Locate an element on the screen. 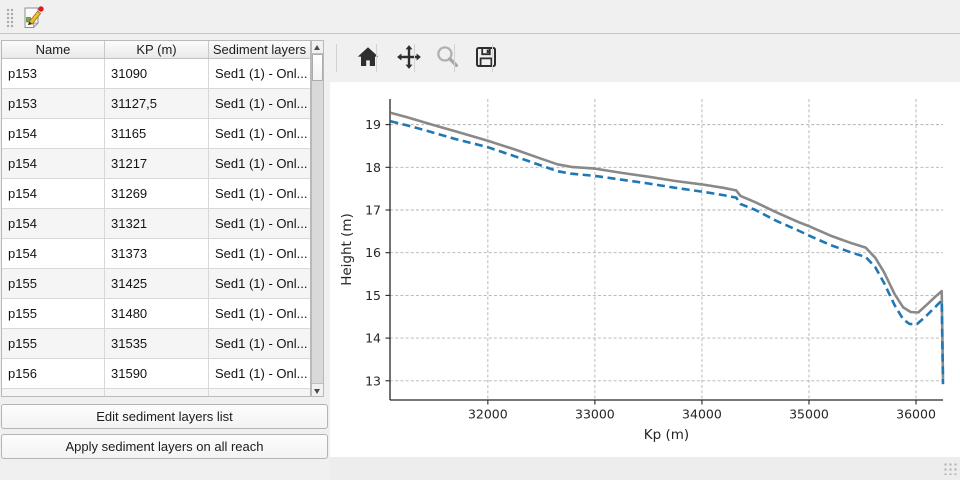  cell-kp: 31535 is located at coordinates (157, 344).